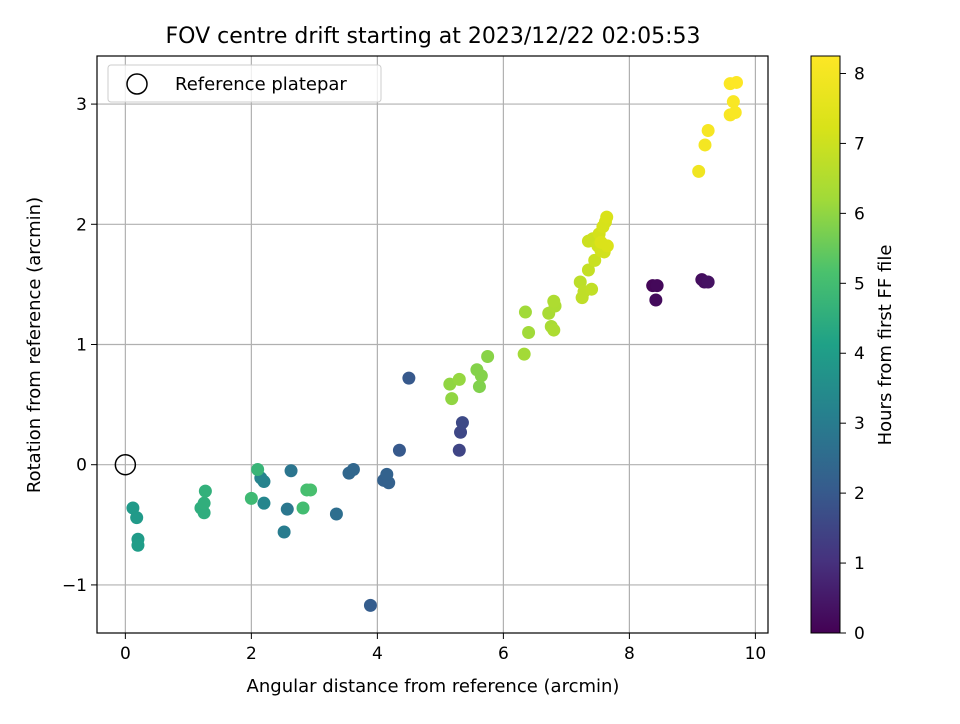  Describe the element at coordinates (859, 284) in the screenshot. I see `colorbar-tick-label: 5` at that location.